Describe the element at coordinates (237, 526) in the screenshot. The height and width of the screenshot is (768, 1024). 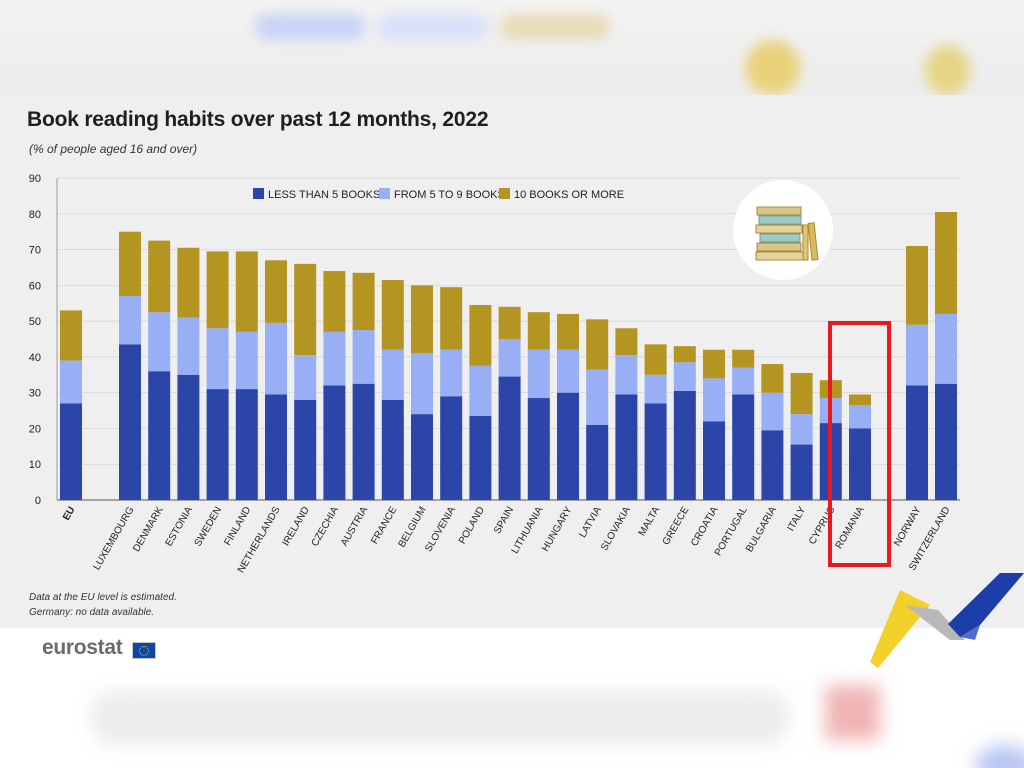
I see `x-tick-label-finland: FINLAND` at that location.